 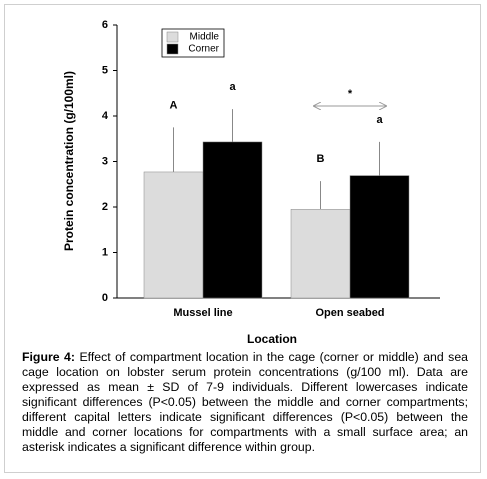 I want to click on significance-letter: B, so click(x=321, y=159).